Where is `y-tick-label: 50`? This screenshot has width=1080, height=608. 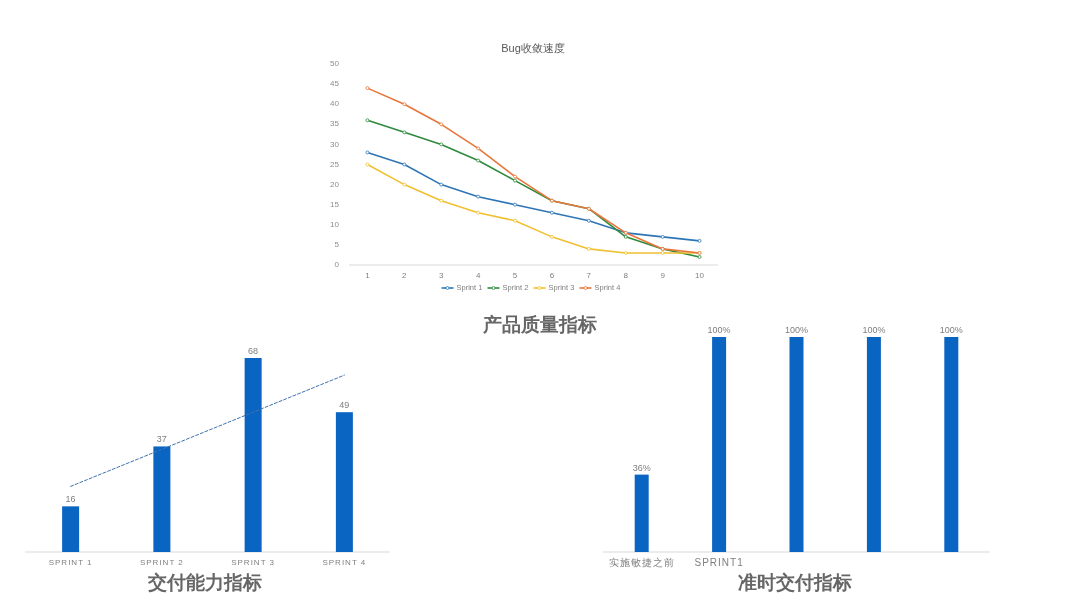
y-tick-label: 50 is located at coordinates (335, 64).